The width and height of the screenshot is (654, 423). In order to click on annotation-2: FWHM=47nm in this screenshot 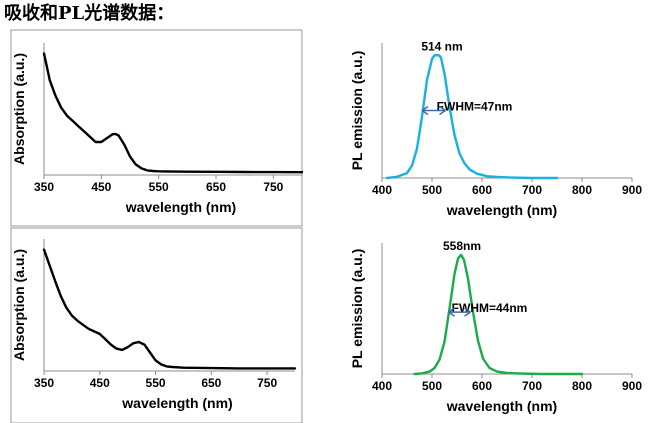, I will do `click(475, 107)`.